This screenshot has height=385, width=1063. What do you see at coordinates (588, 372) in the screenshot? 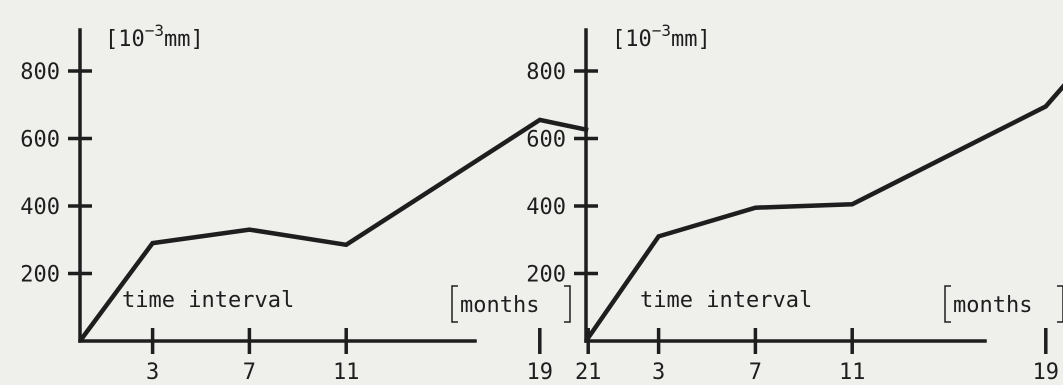
I see `x-tick-label: 21` at bounding box center [588, 372].